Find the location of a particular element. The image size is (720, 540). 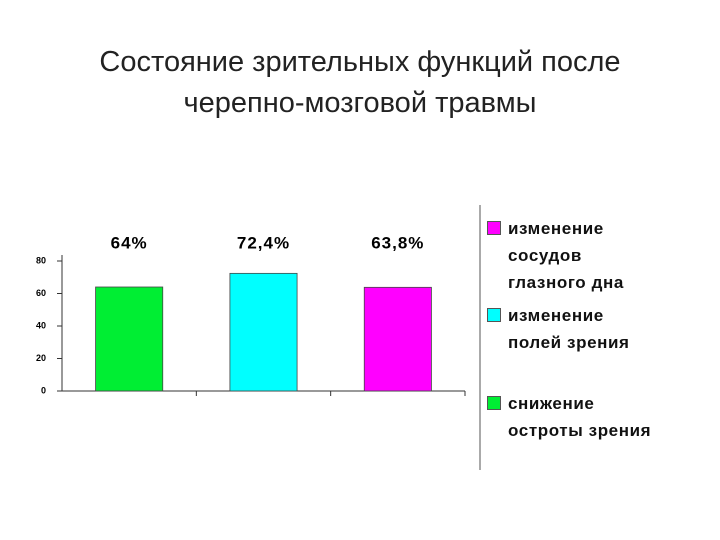

y-tick-label: 40 is located at coordinates (41, 325).